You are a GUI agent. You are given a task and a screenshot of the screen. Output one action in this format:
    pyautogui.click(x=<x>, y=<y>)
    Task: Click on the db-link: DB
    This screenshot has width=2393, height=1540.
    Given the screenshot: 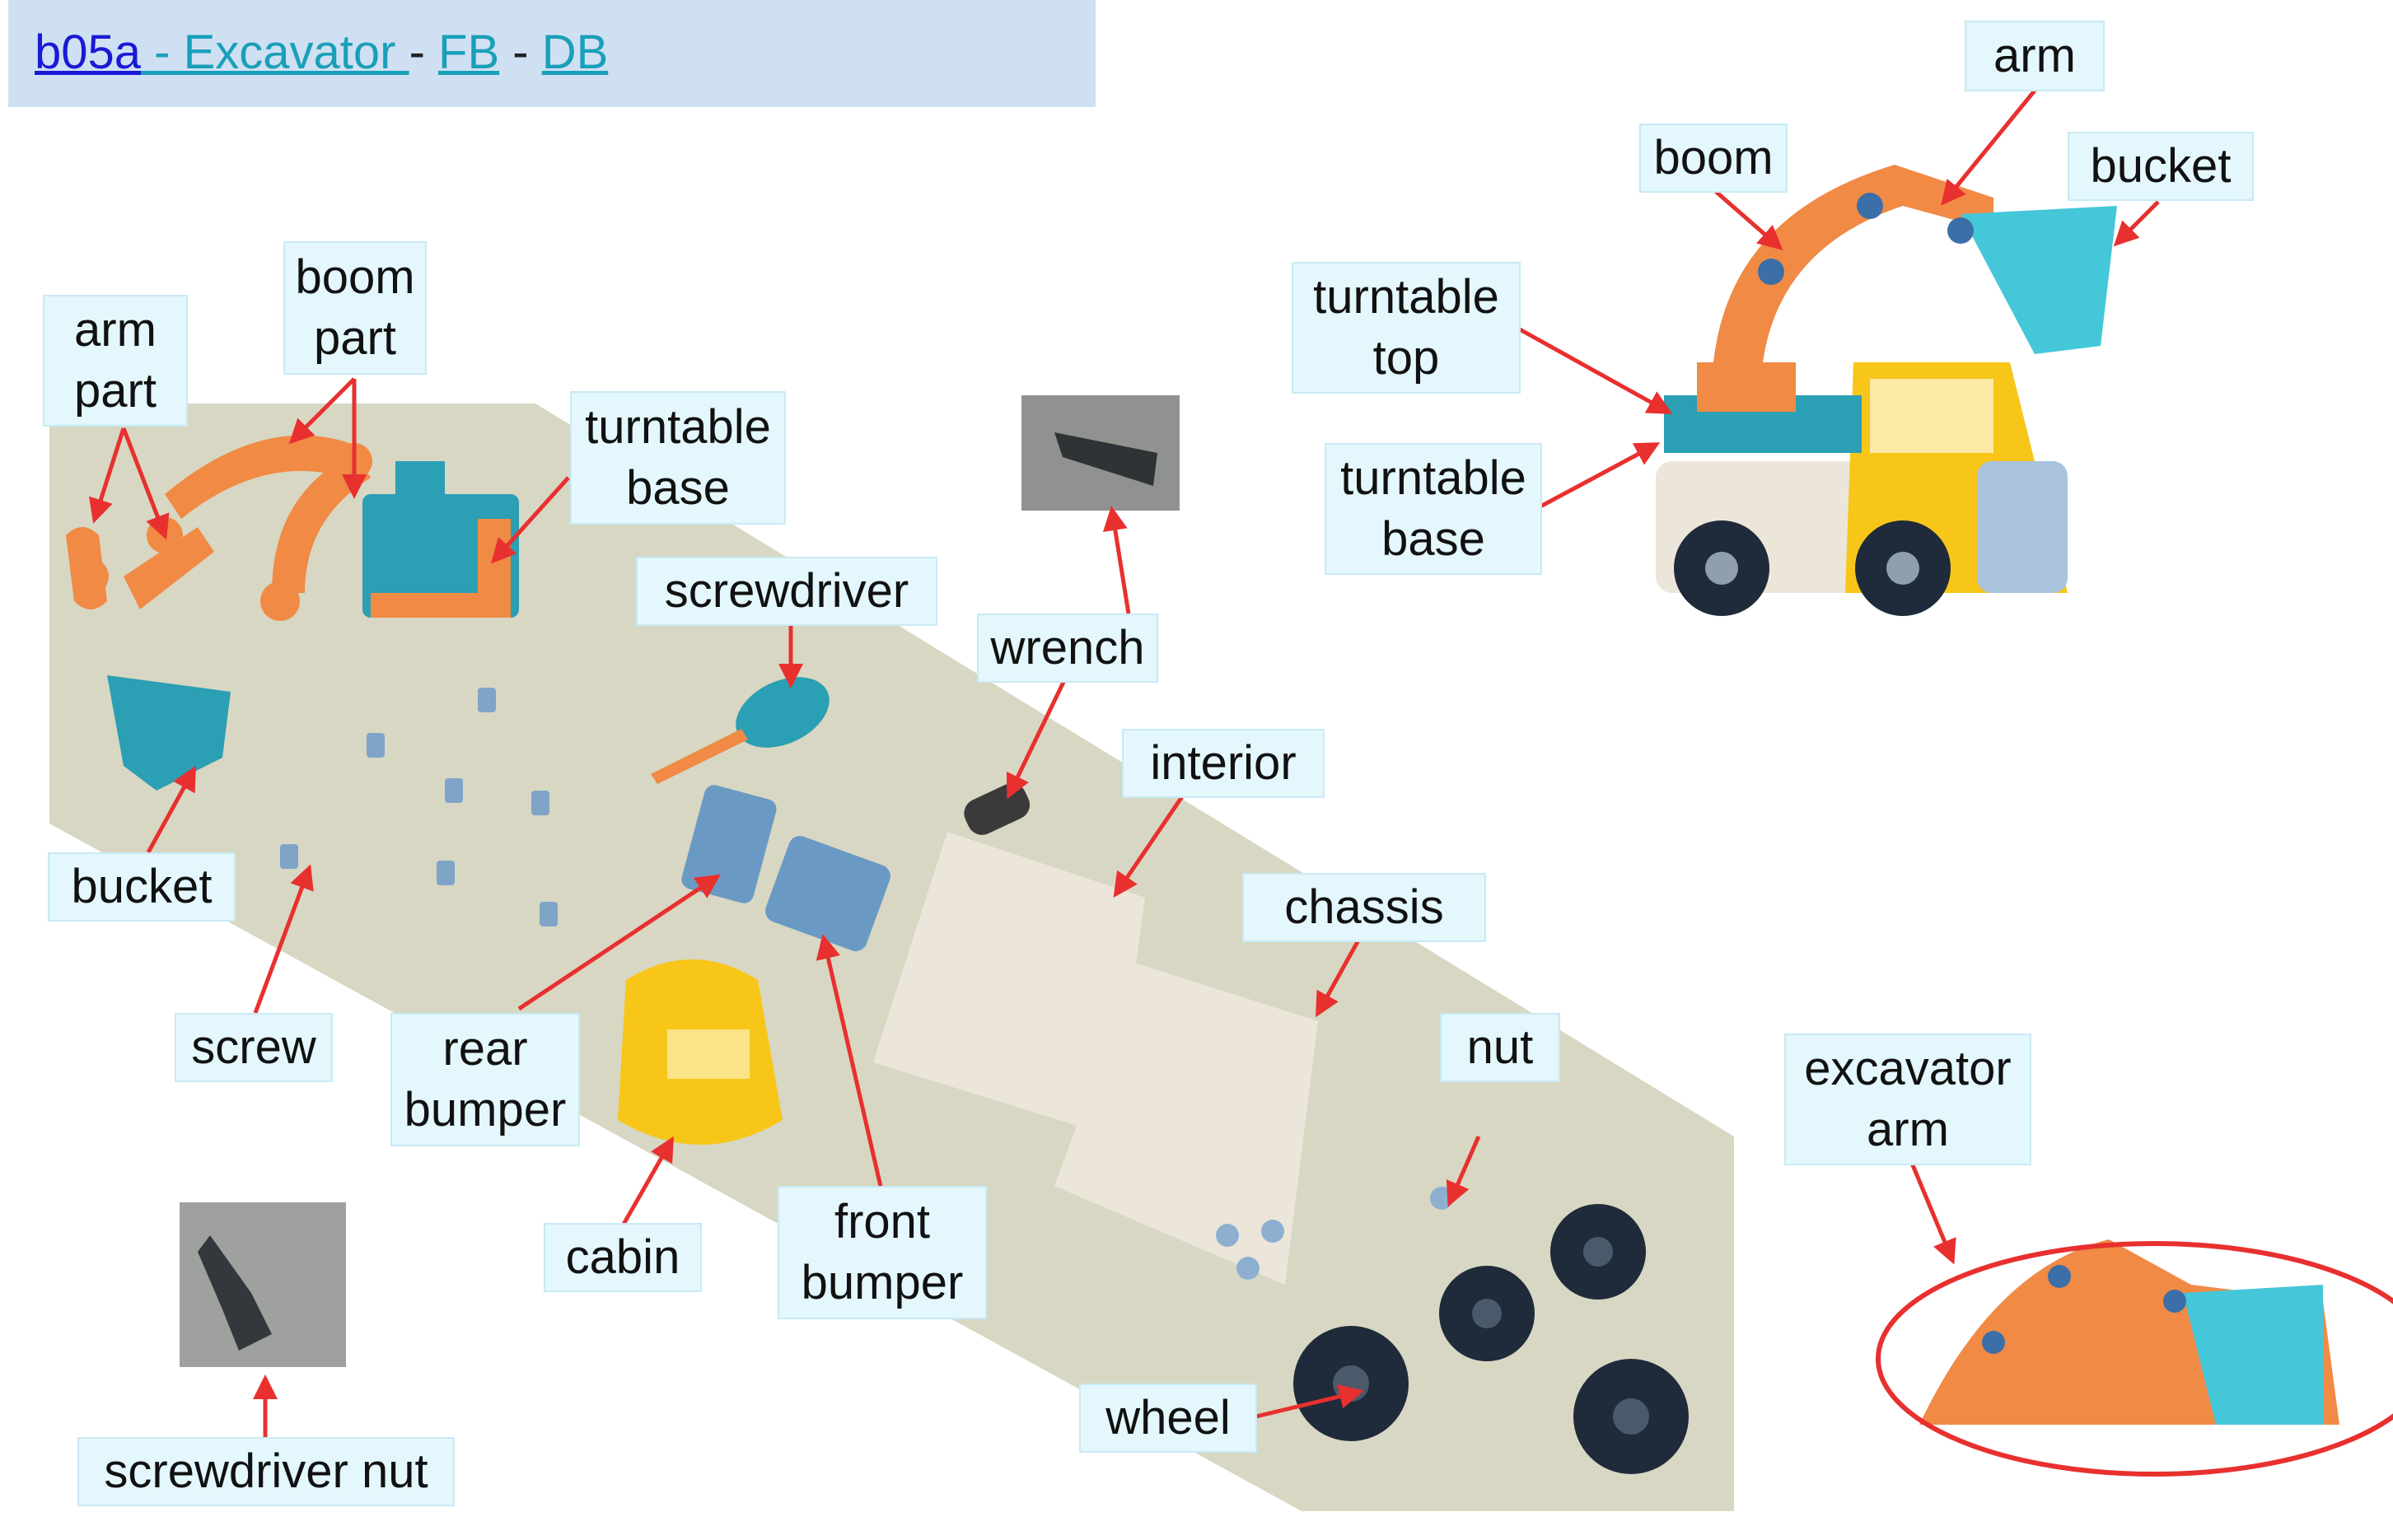 What is the action you would take?
    pyautogui.click(x=575, y=52)
    